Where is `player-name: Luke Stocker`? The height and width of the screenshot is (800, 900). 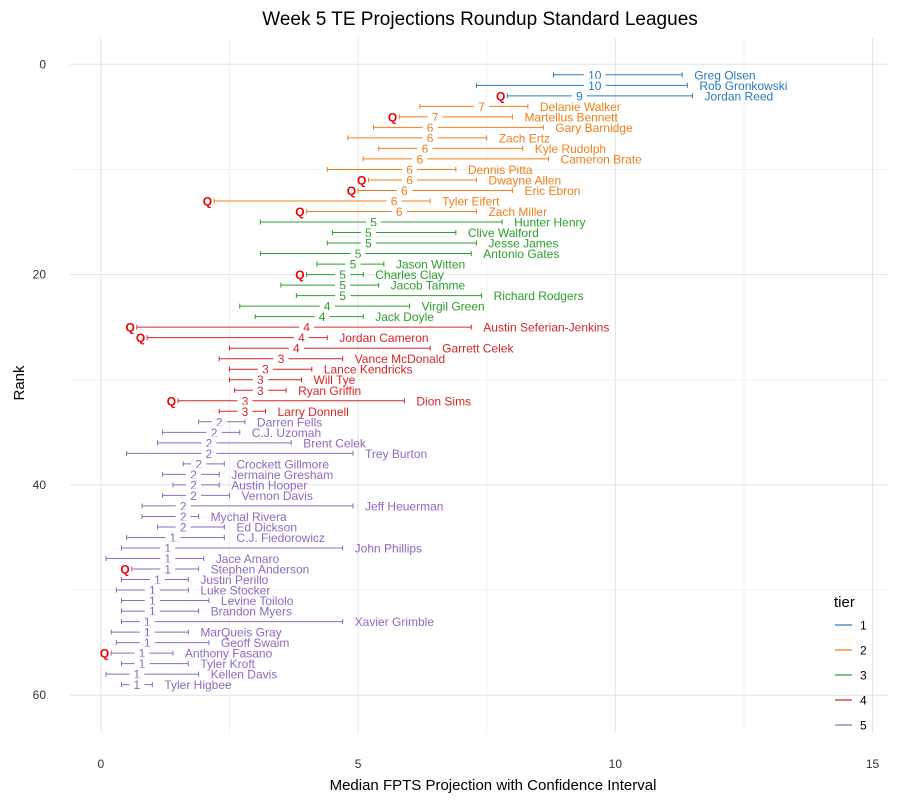
player-name: Luke Stocker is located at coordinates (235, 591).